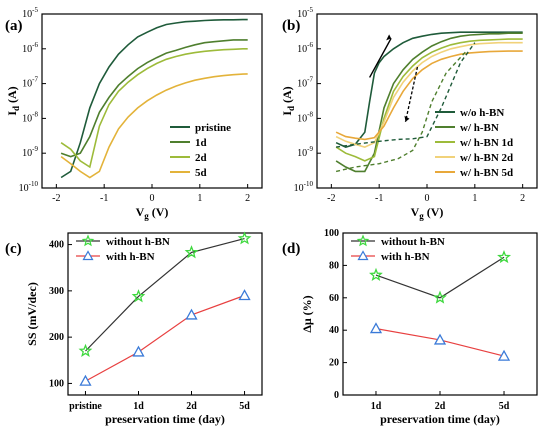  I want to click on x-tick-label: 5d, so click(504, 406).